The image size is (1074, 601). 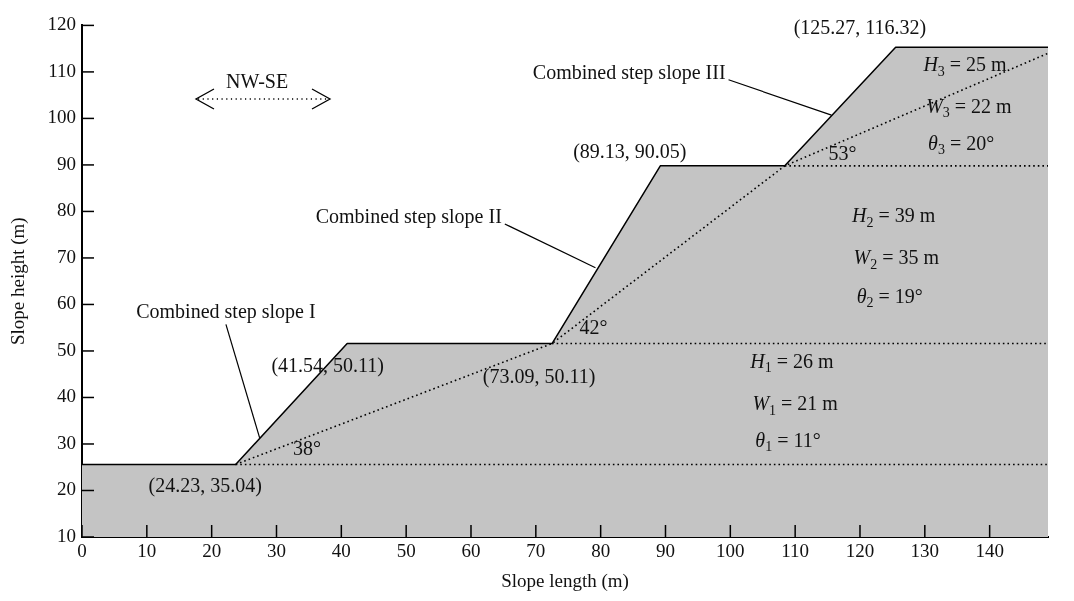 I want to click on x-tick-label: 120, so click(x=860, y=551).